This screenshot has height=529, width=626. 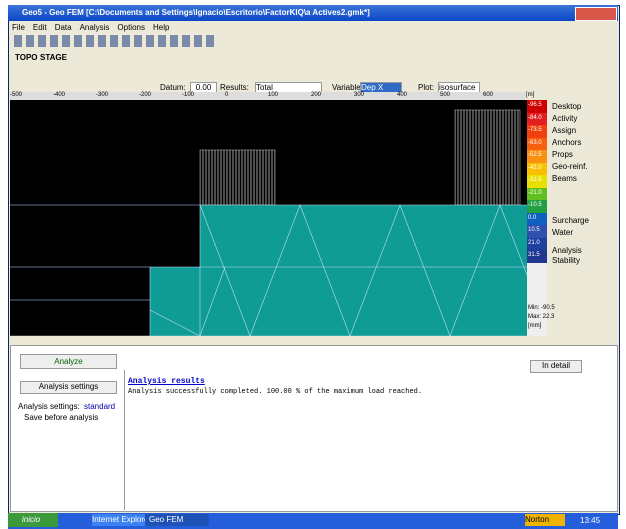 I want to click on legend-value: -52.5, so click(x=535, y=155).